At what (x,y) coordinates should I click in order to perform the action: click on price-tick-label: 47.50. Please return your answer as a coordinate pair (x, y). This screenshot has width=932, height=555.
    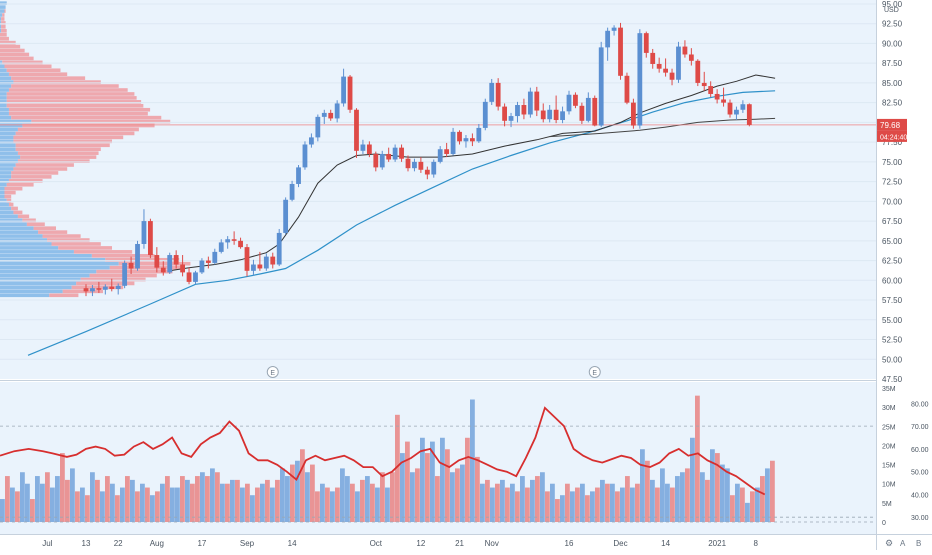
    Looking at the image, I should click on (892, 379).